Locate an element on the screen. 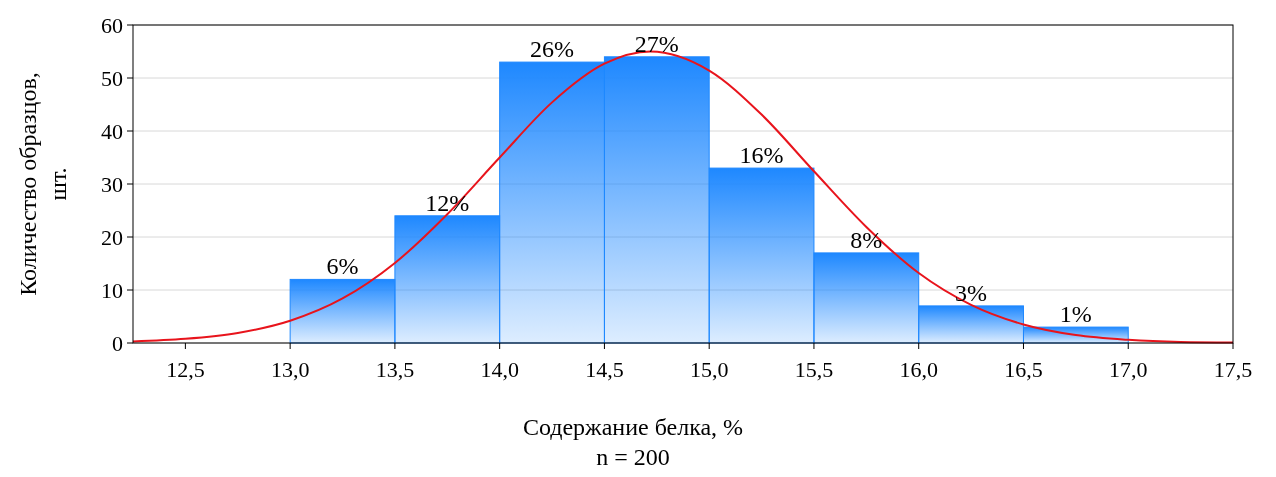 Image resolution: width=1276 pixels, height=477 pixels. x-tick-label: 14,0 is located at coordinates (499, 369).